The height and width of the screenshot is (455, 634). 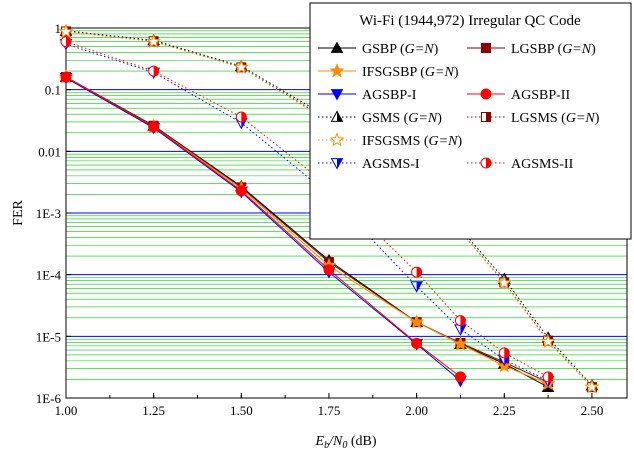 I want to click on legend-entry: GSMS (G=N), so click(x=380, y=118).